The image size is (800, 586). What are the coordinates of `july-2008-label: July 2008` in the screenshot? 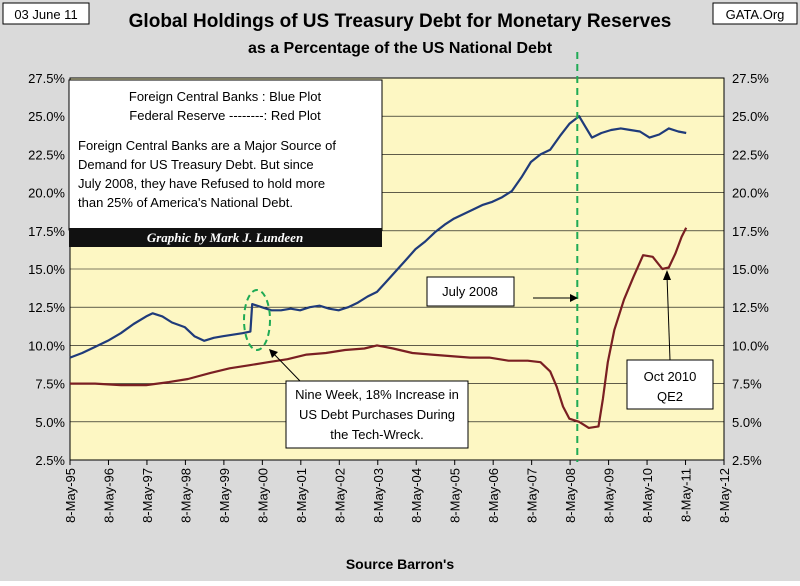 It's located at (470, 291).